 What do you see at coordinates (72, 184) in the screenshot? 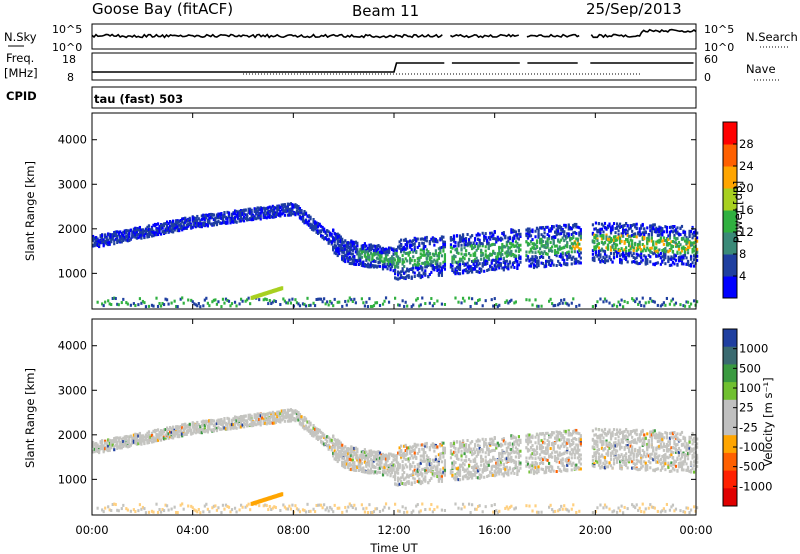
I see `y-tick-label: 3000` at bounding box center [72, 184].